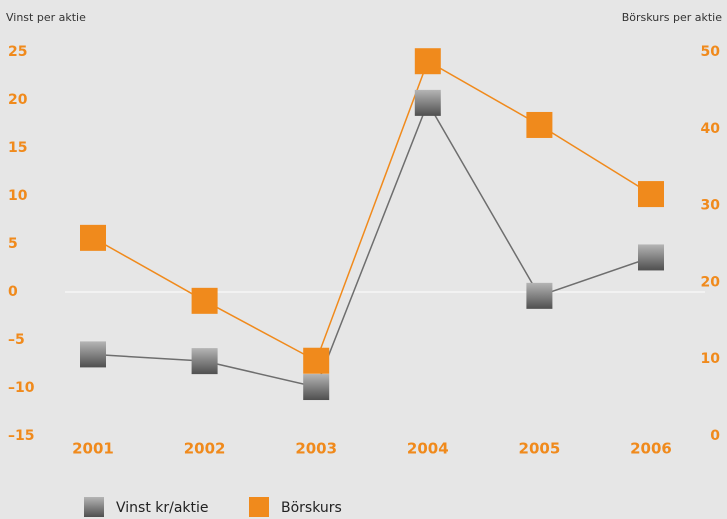 This screenshot has height=519, width=727. Describe the element at coordinates (316, 449) in the screenshot. I see `x-tick-label: 2003` at that location.